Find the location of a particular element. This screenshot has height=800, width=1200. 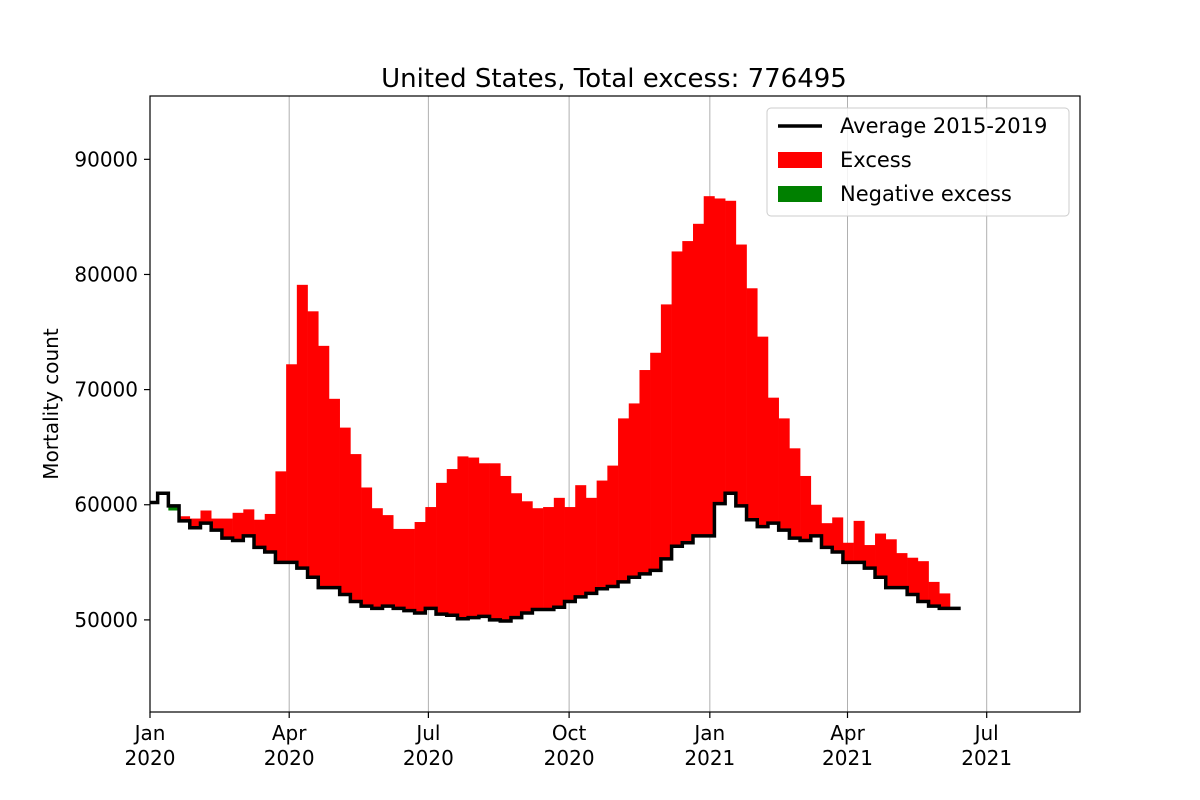

x-tick-year-0: 2020 is located at coordinates (150, 758).